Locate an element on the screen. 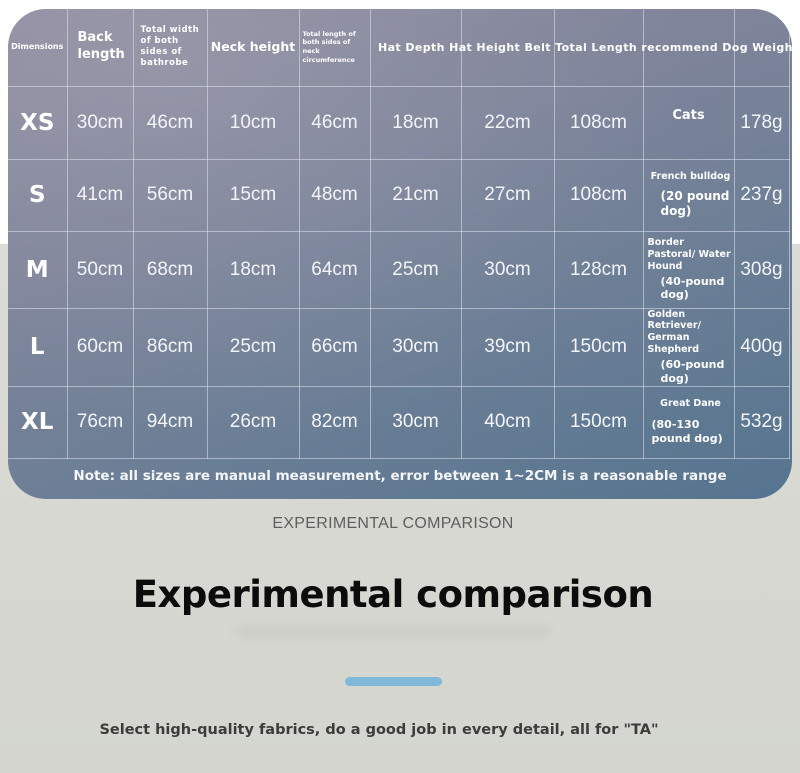 The width and height of the screenshot is (800, 773). header-hat-height is located at coordinates (507, 48).